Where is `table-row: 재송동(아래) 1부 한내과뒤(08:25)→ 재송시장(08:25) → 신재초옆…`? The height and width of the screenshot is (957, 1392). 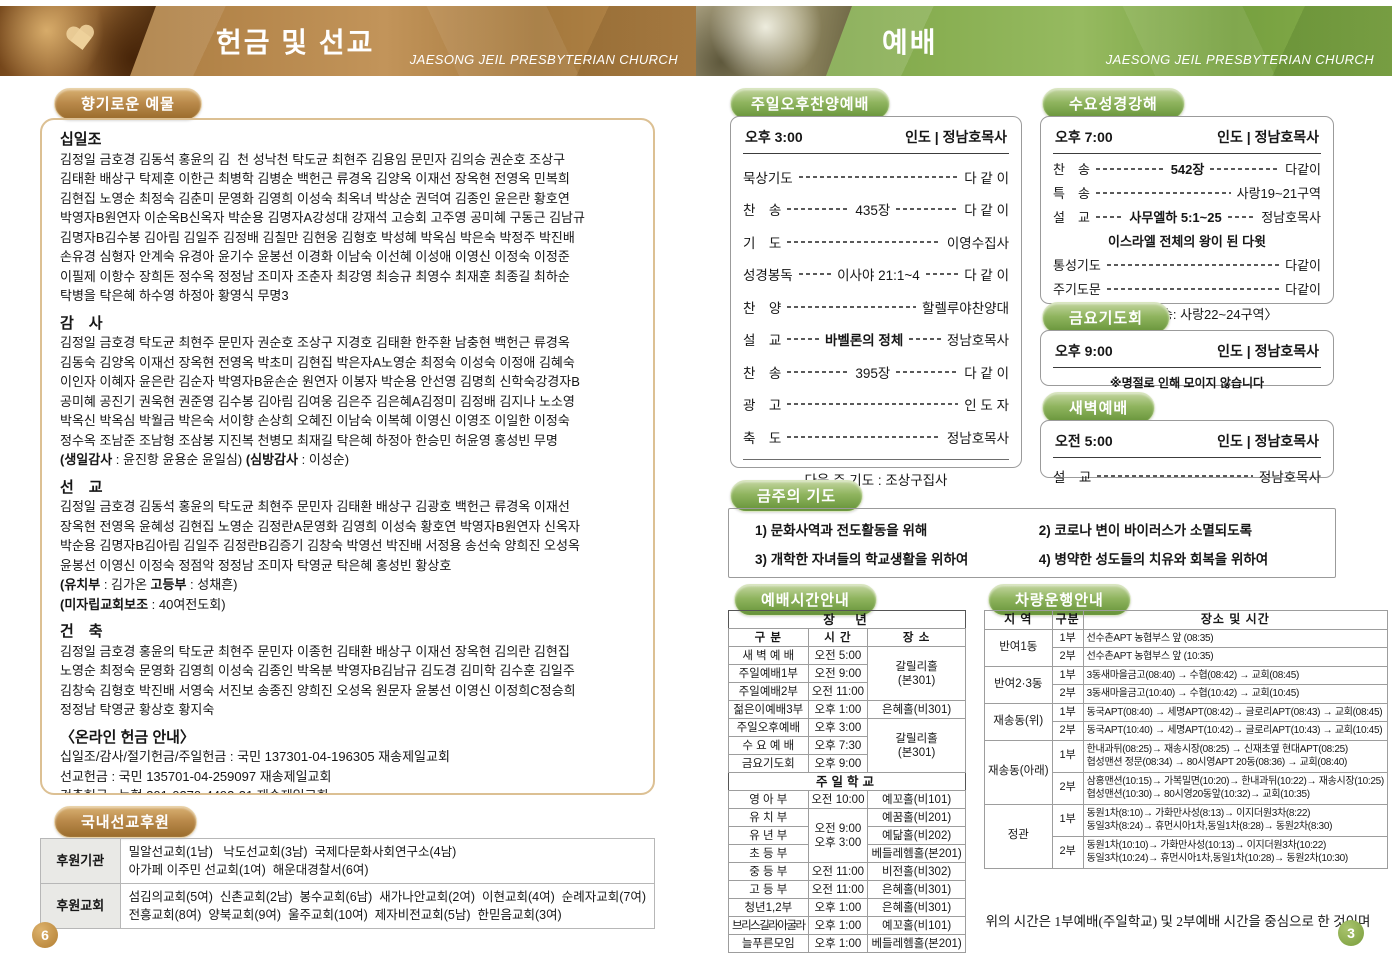
table-row: 재송동(아래) 1부 한내과뒤(08:25)→ 재송시장(08:25) → 신재초옆… is located at coordinates (1186, 772).